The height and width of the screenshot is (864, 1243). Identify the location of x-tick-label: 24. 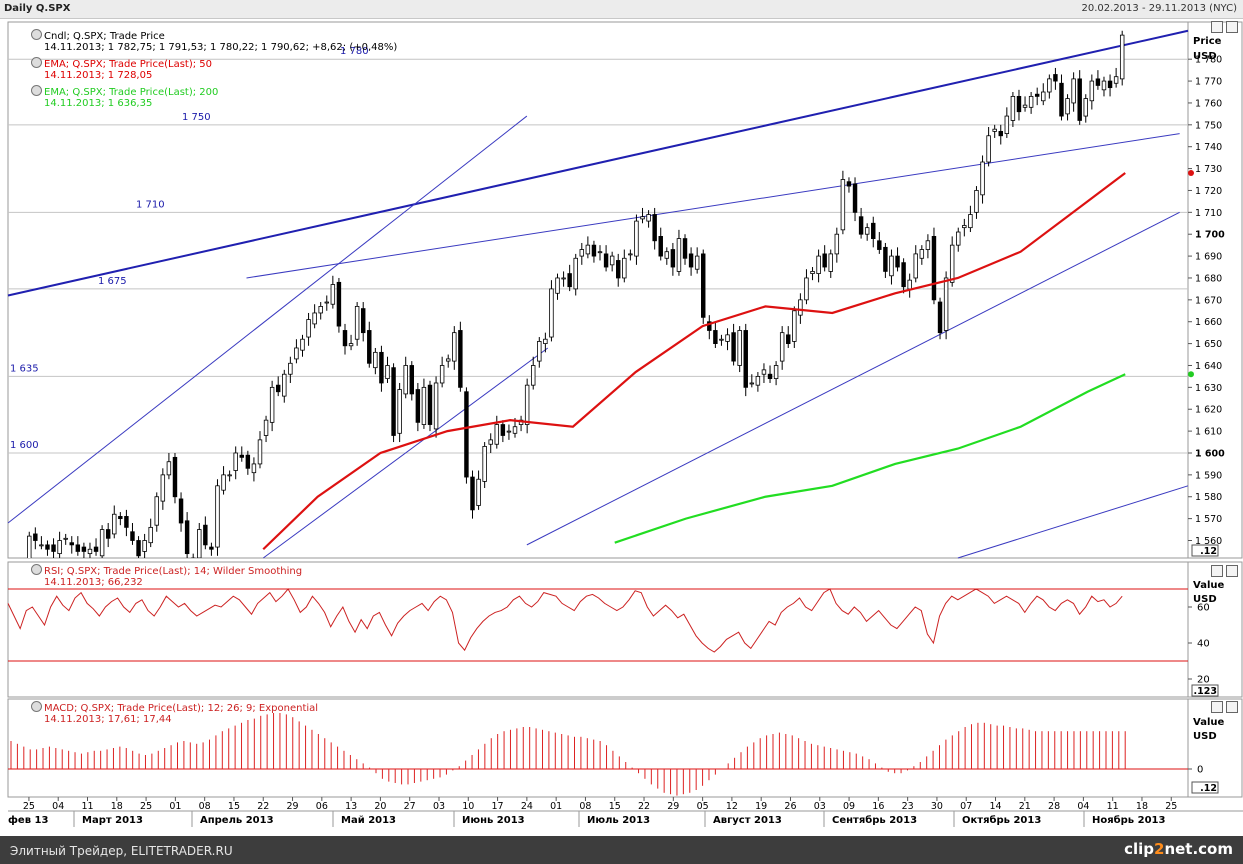
(527, 806).